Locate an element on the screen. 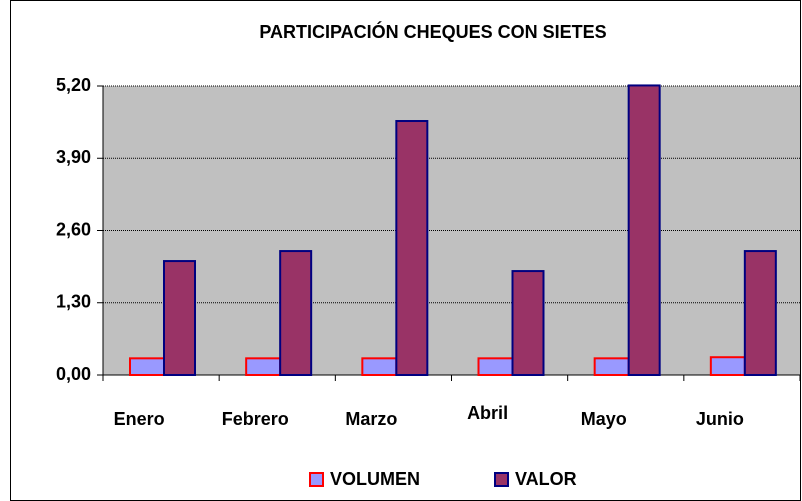  y-tick-label: 0,00 is located at coordinates (73, 374).